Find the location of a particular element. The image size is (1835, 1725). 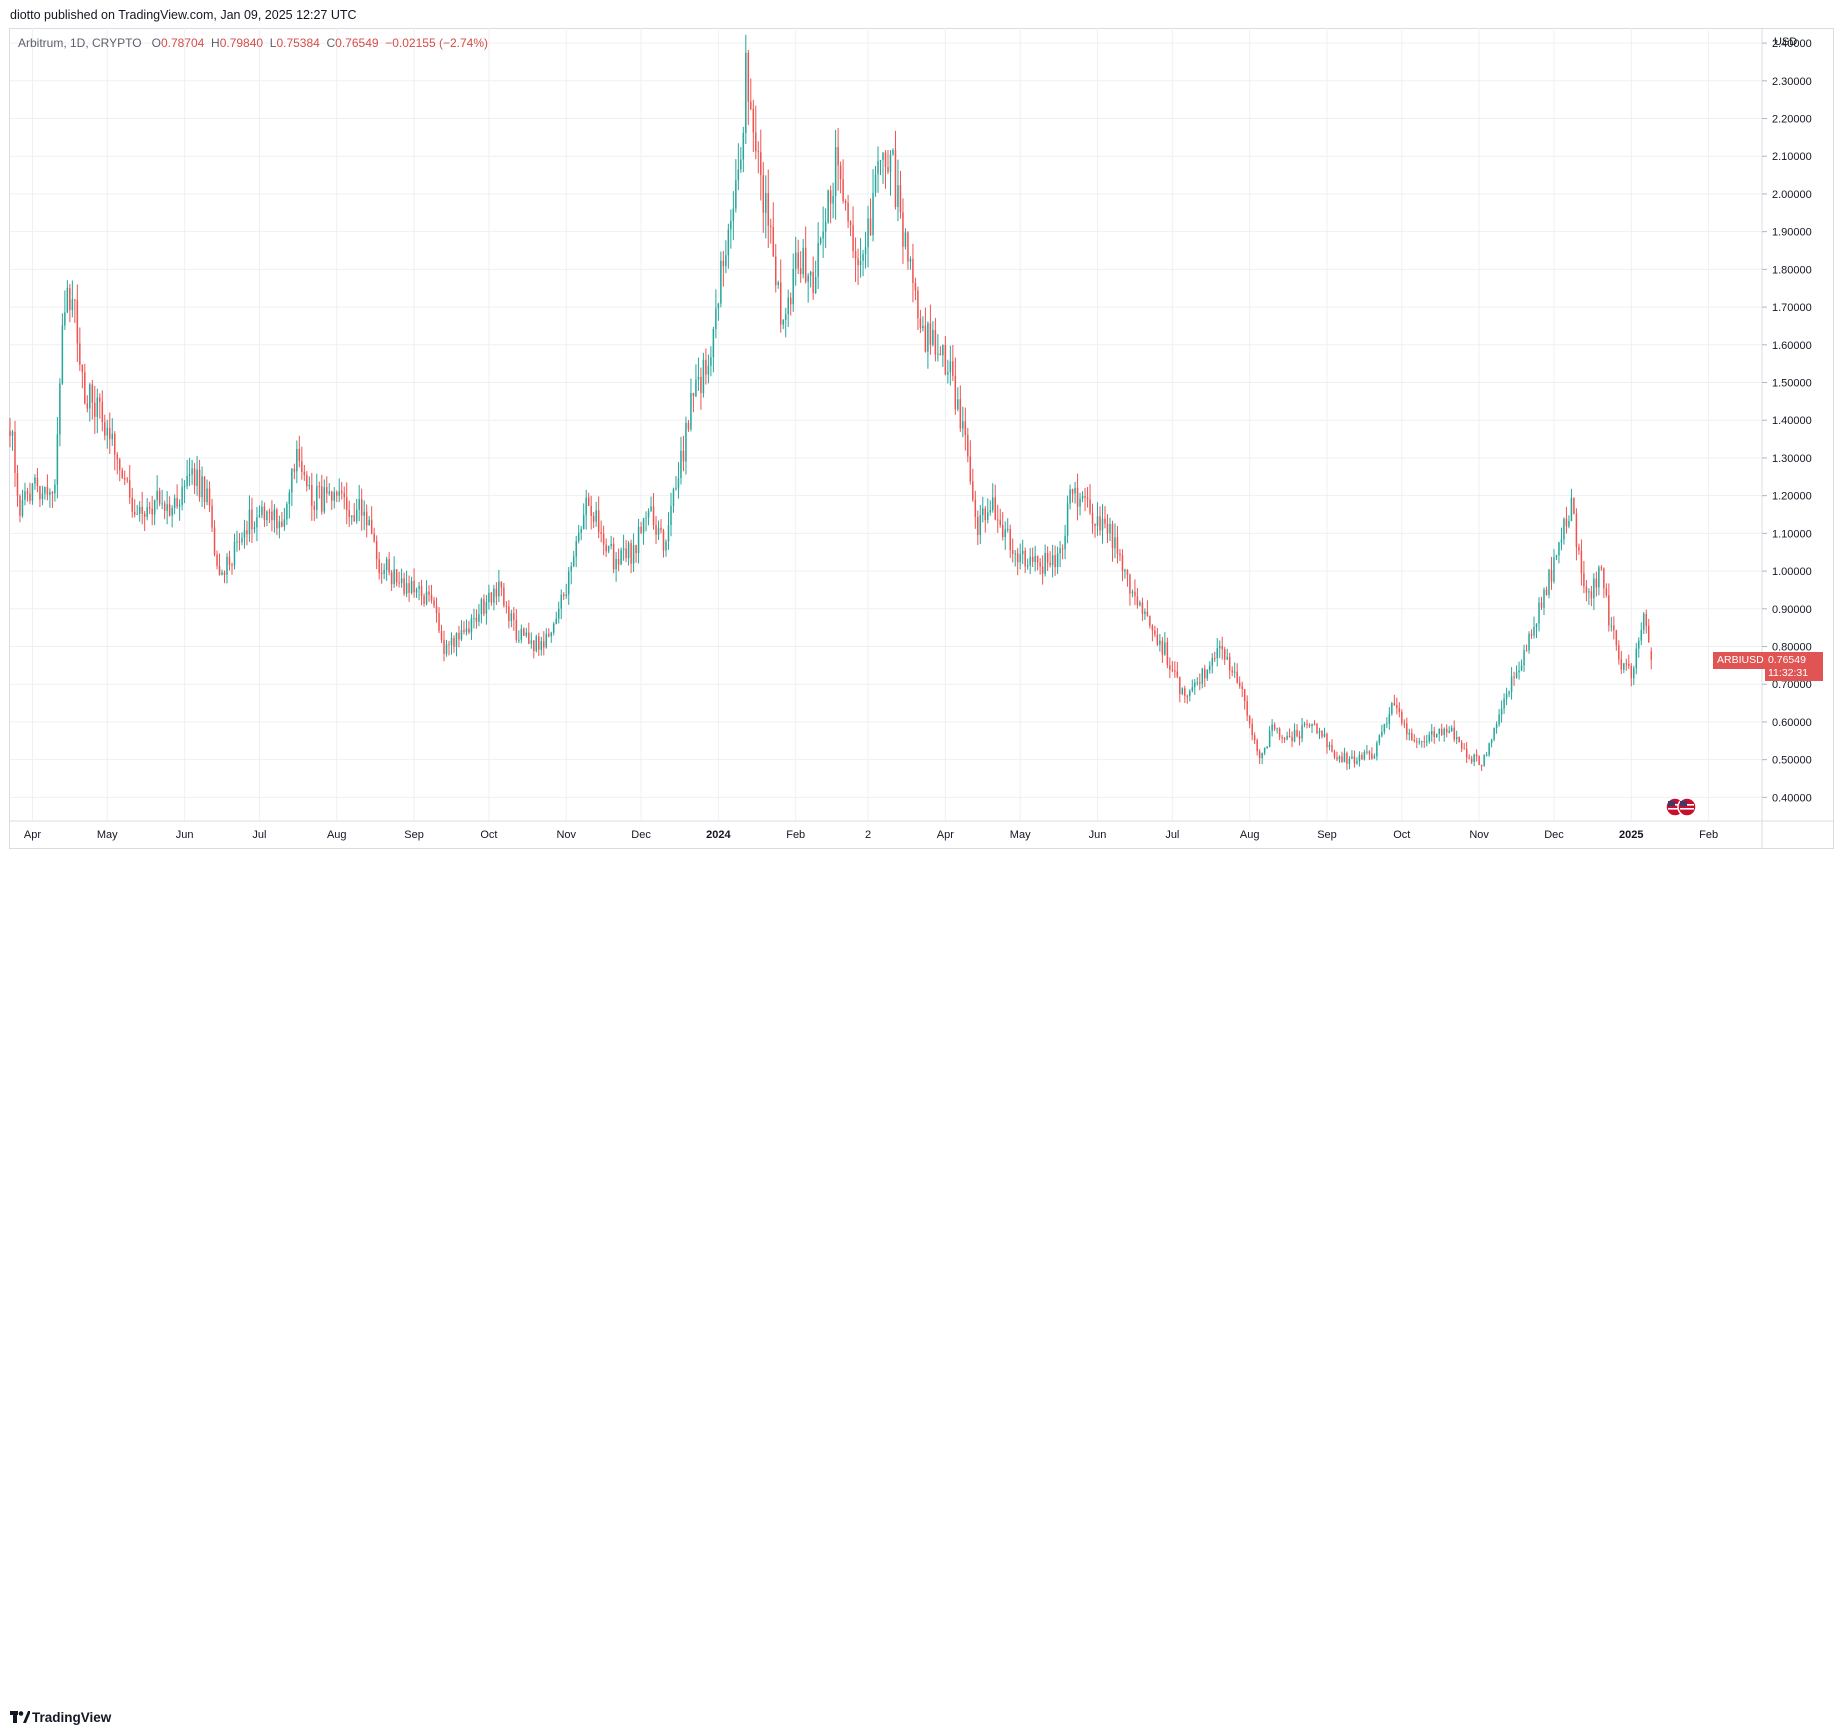

currency-label: USD is located at coordinates (1786, 42).